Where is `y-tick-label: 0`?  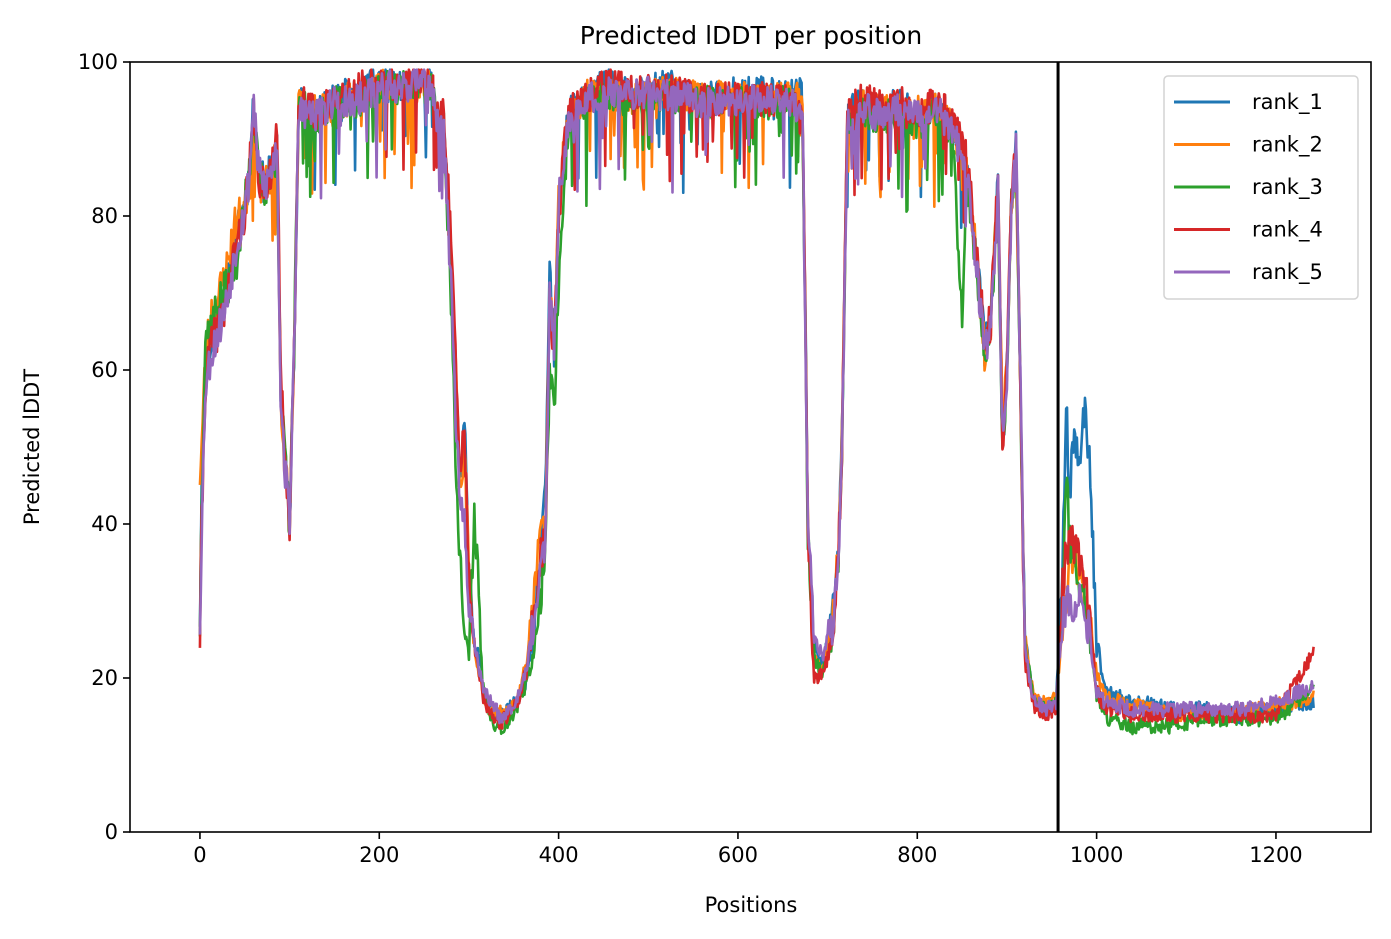 y-tick-label: 0 is located at coordinates (111, 832).